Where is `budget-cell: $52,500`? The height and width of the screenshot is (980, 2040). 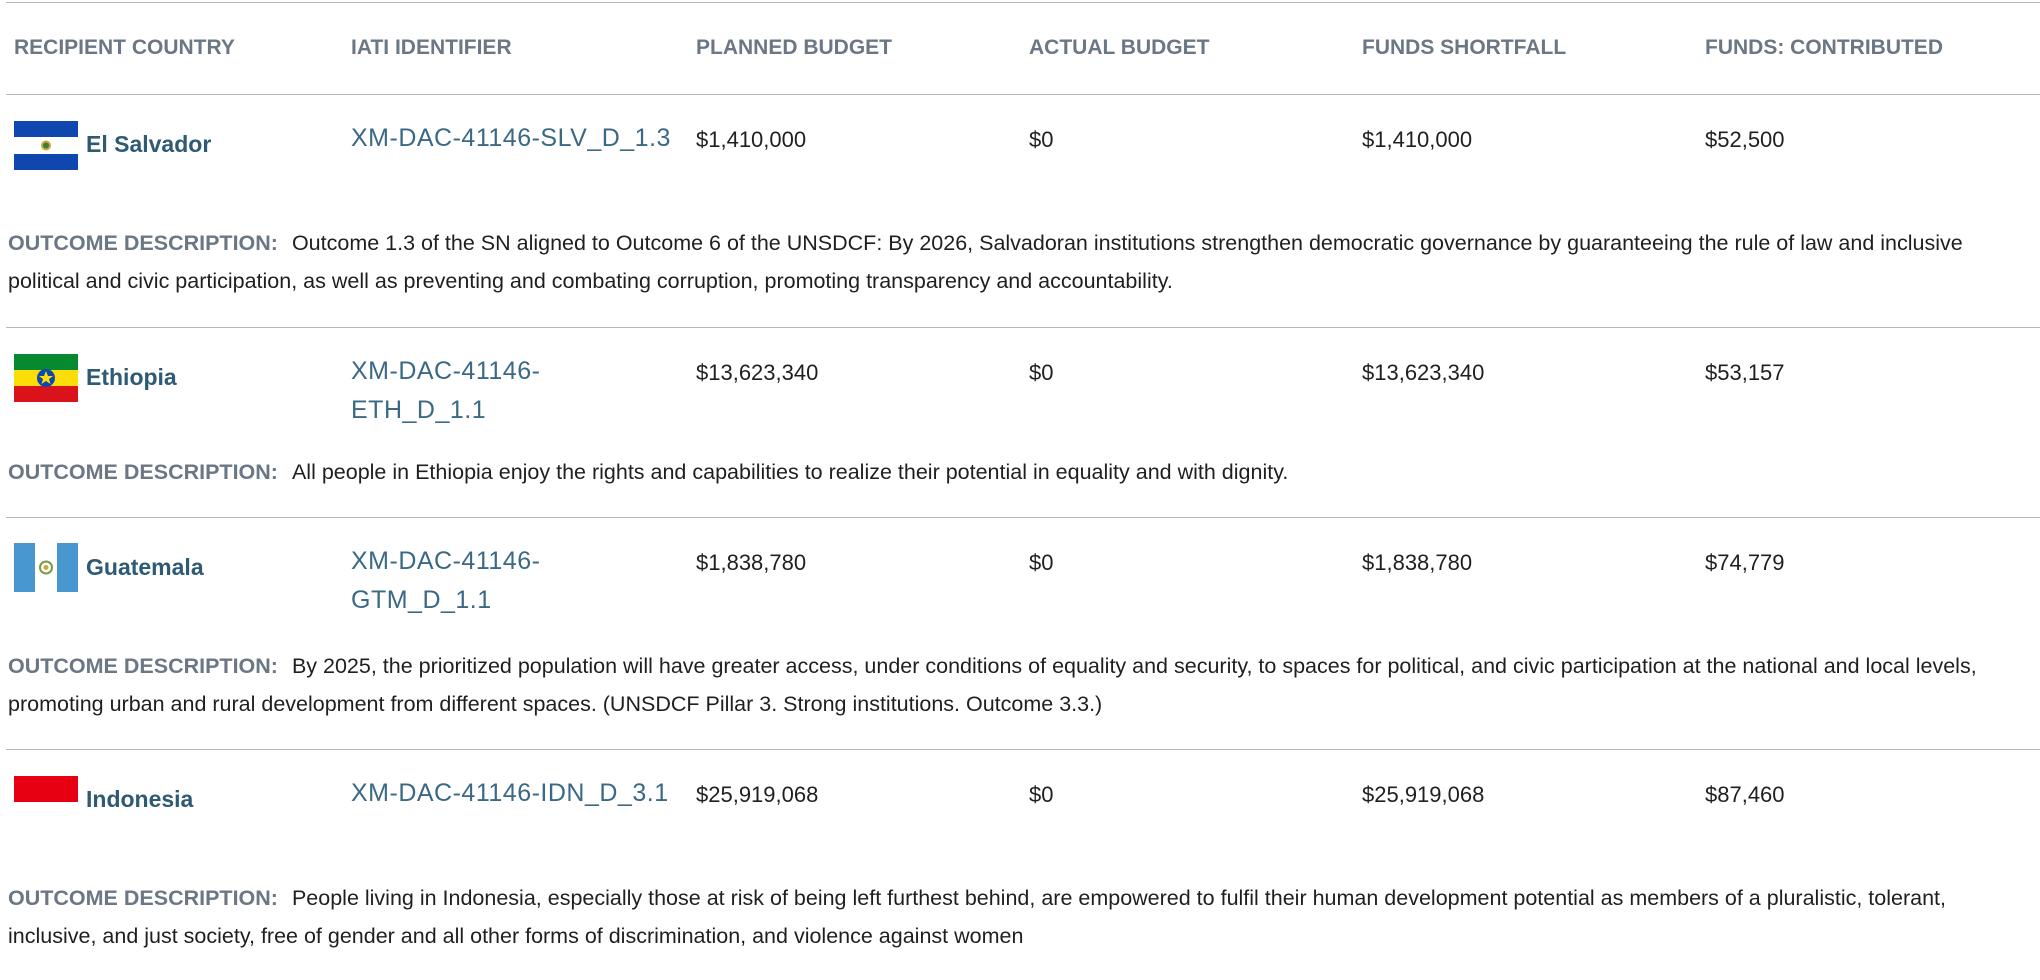 budget-cell: $52,500 is located at coordinates (1745, 139).